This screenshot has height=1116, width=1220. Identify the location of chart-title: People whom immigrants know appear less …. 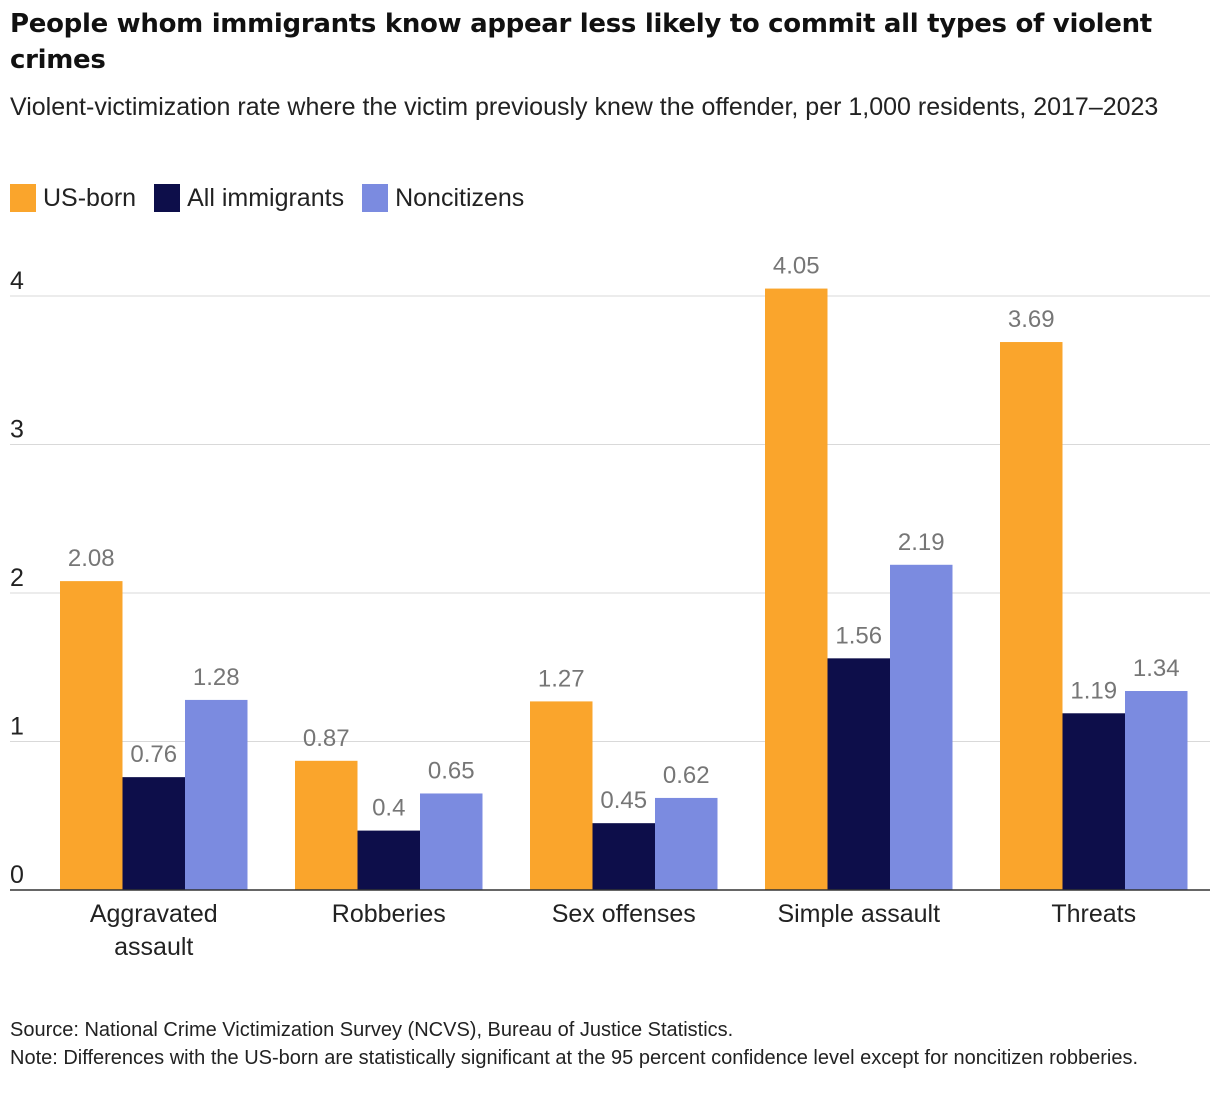
(581, 42).